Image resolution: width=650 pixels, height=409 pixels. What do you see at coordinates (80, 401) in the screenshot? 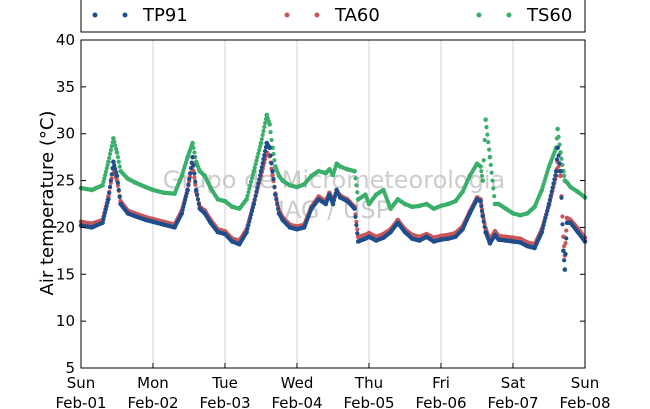
I see `x-tick-label-date: Feb-01` at bounding box center [80, 401].